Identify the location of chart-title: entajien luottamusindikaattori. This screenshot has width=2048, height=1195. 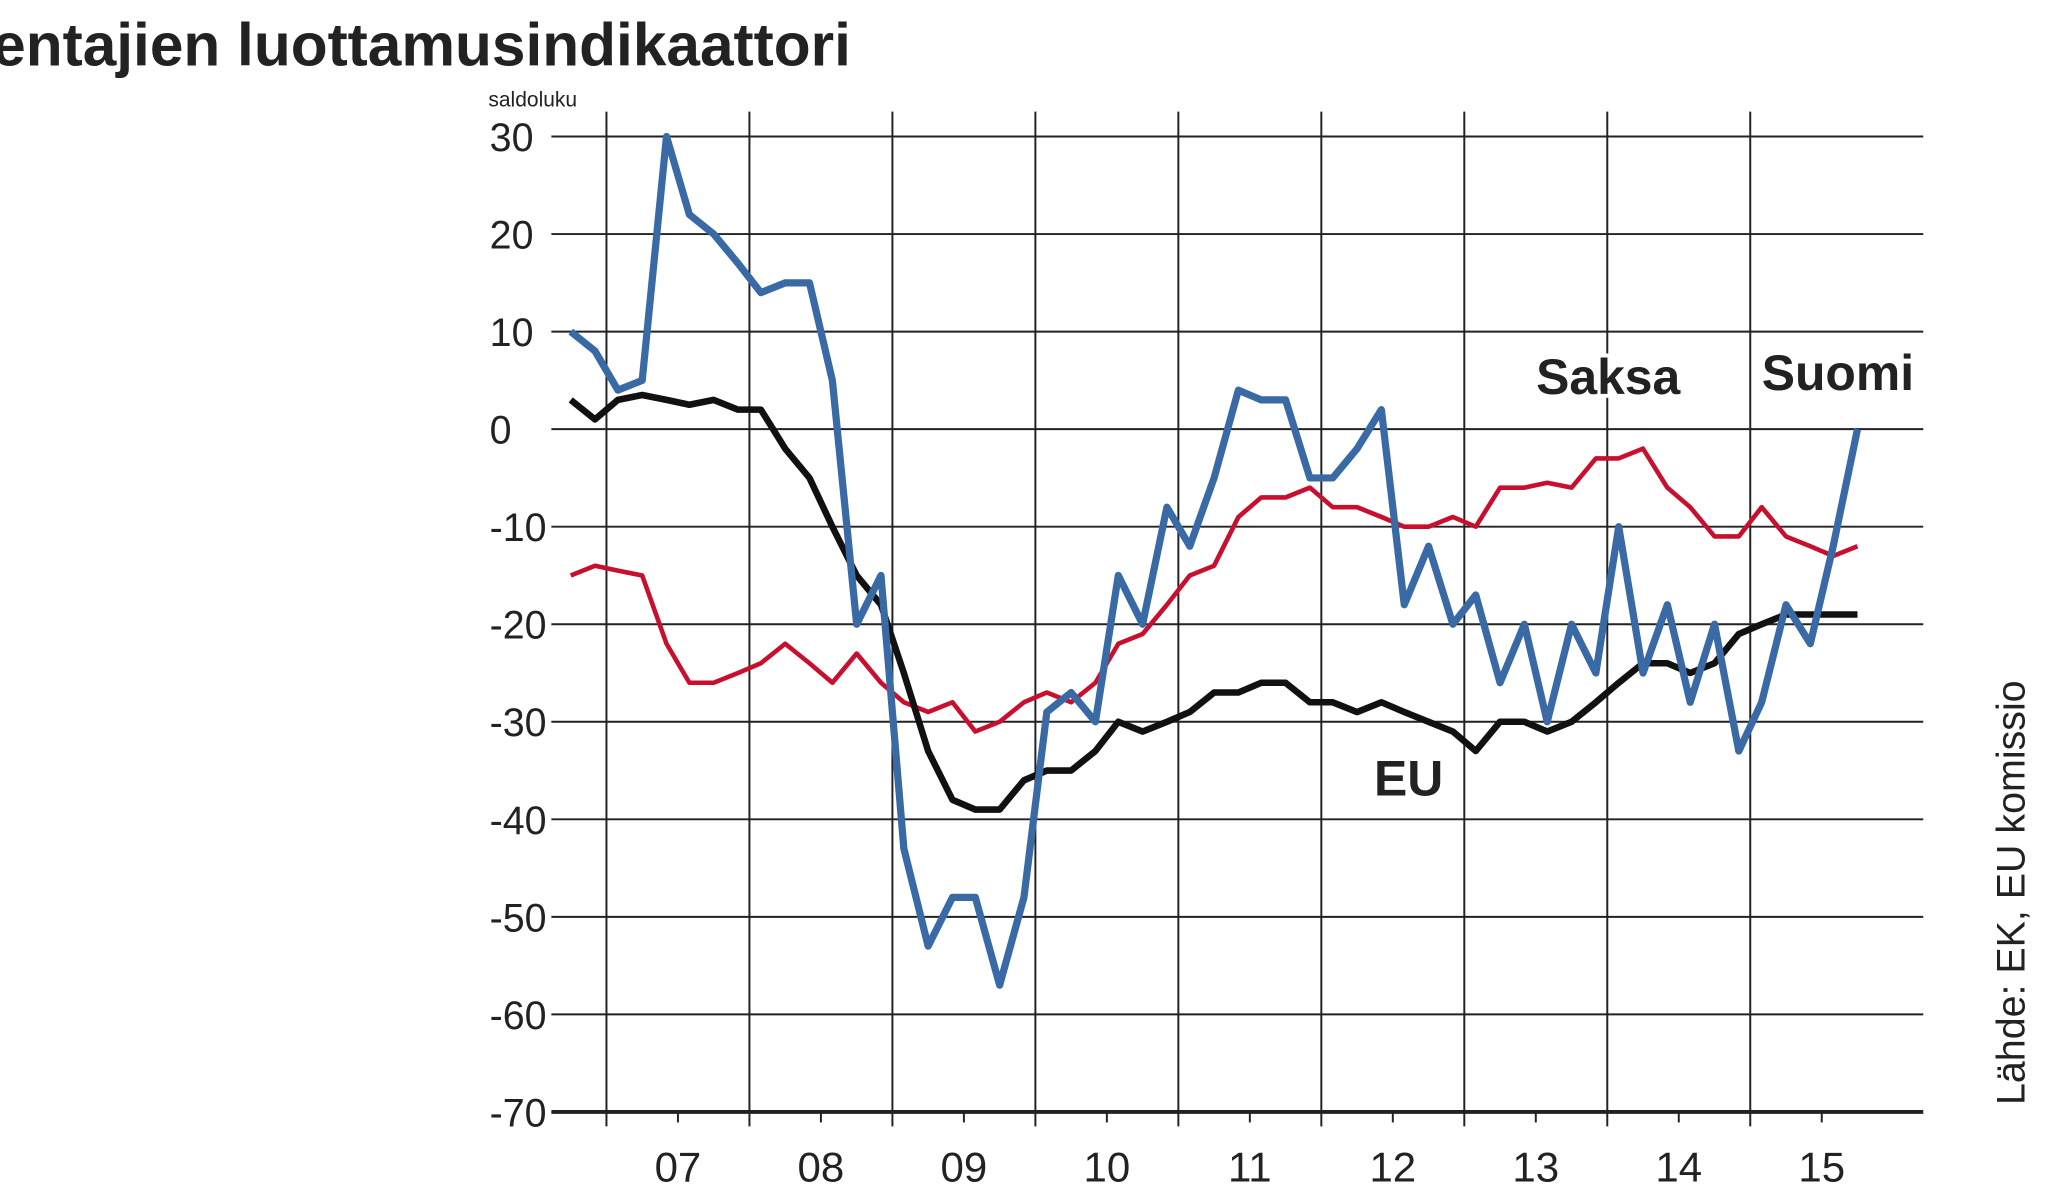
(425, 45).